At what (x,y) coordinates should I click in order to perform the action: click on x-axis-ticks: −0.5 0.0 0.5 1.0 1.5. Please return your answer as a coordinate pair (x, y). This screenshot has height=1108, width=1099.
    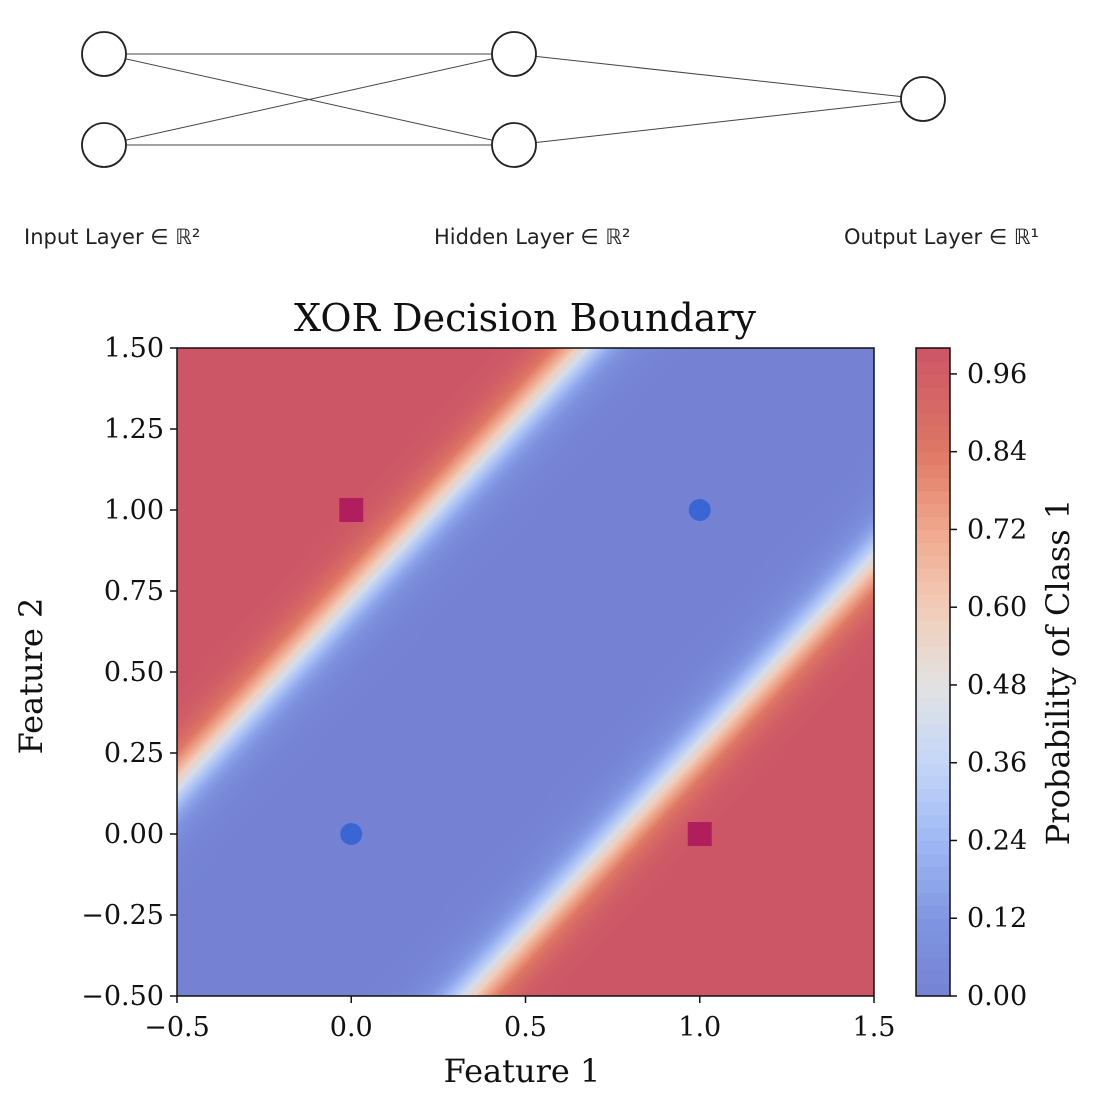
    Looking at the image, I should click on (519, 1019).